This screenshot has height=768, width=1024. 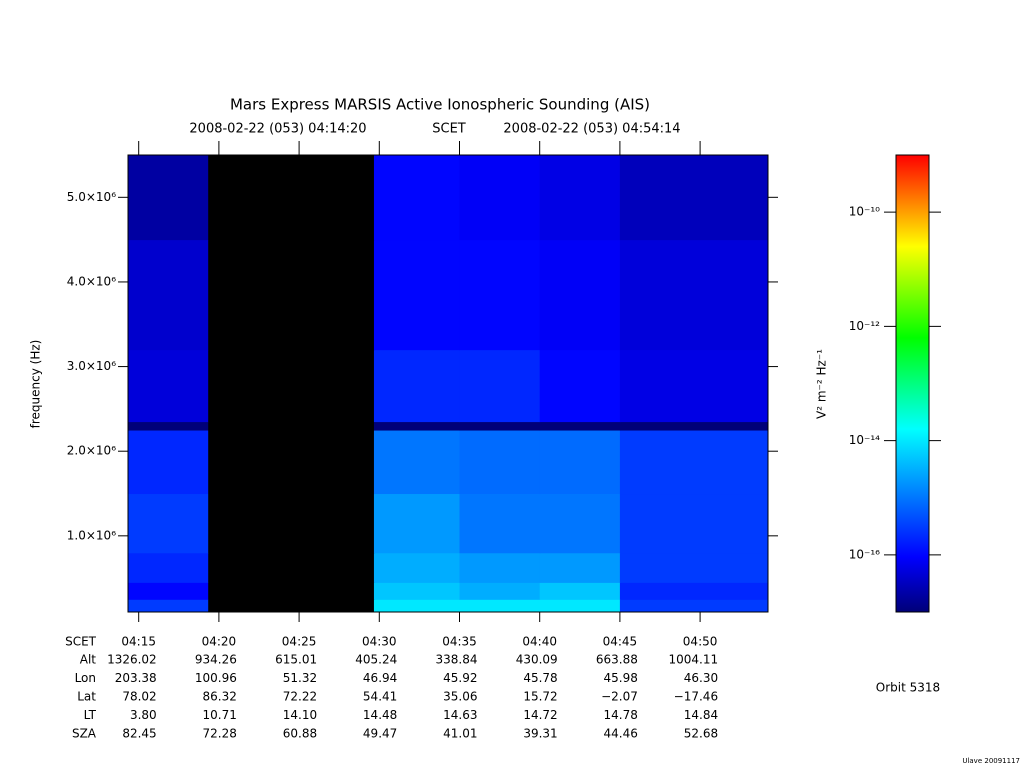 I want to click on ephemeris-value: 615.01, so click(x=296, y=660).